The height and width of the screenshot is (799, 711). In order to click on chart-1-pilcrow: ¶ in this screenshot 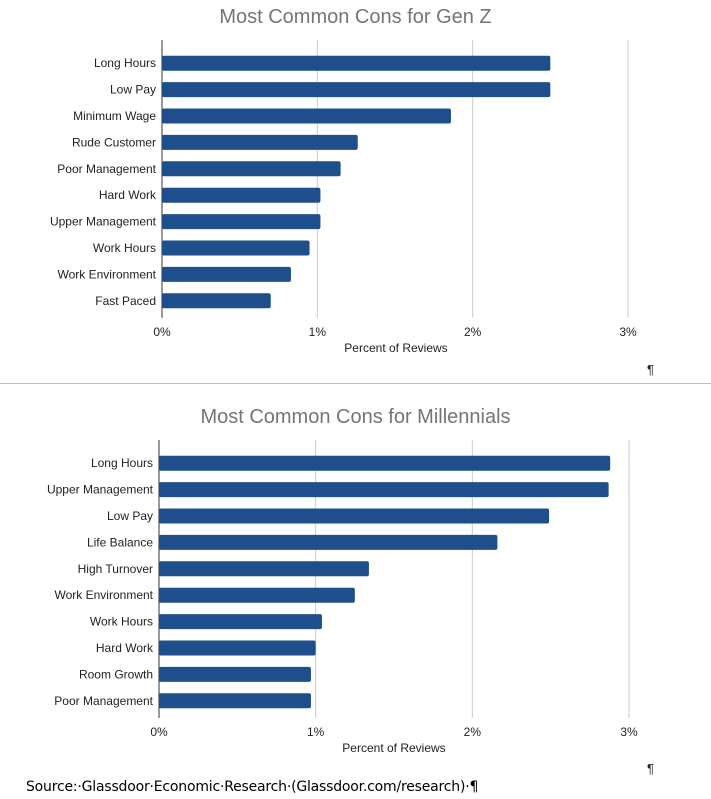, I will do `click(650, 369)`.